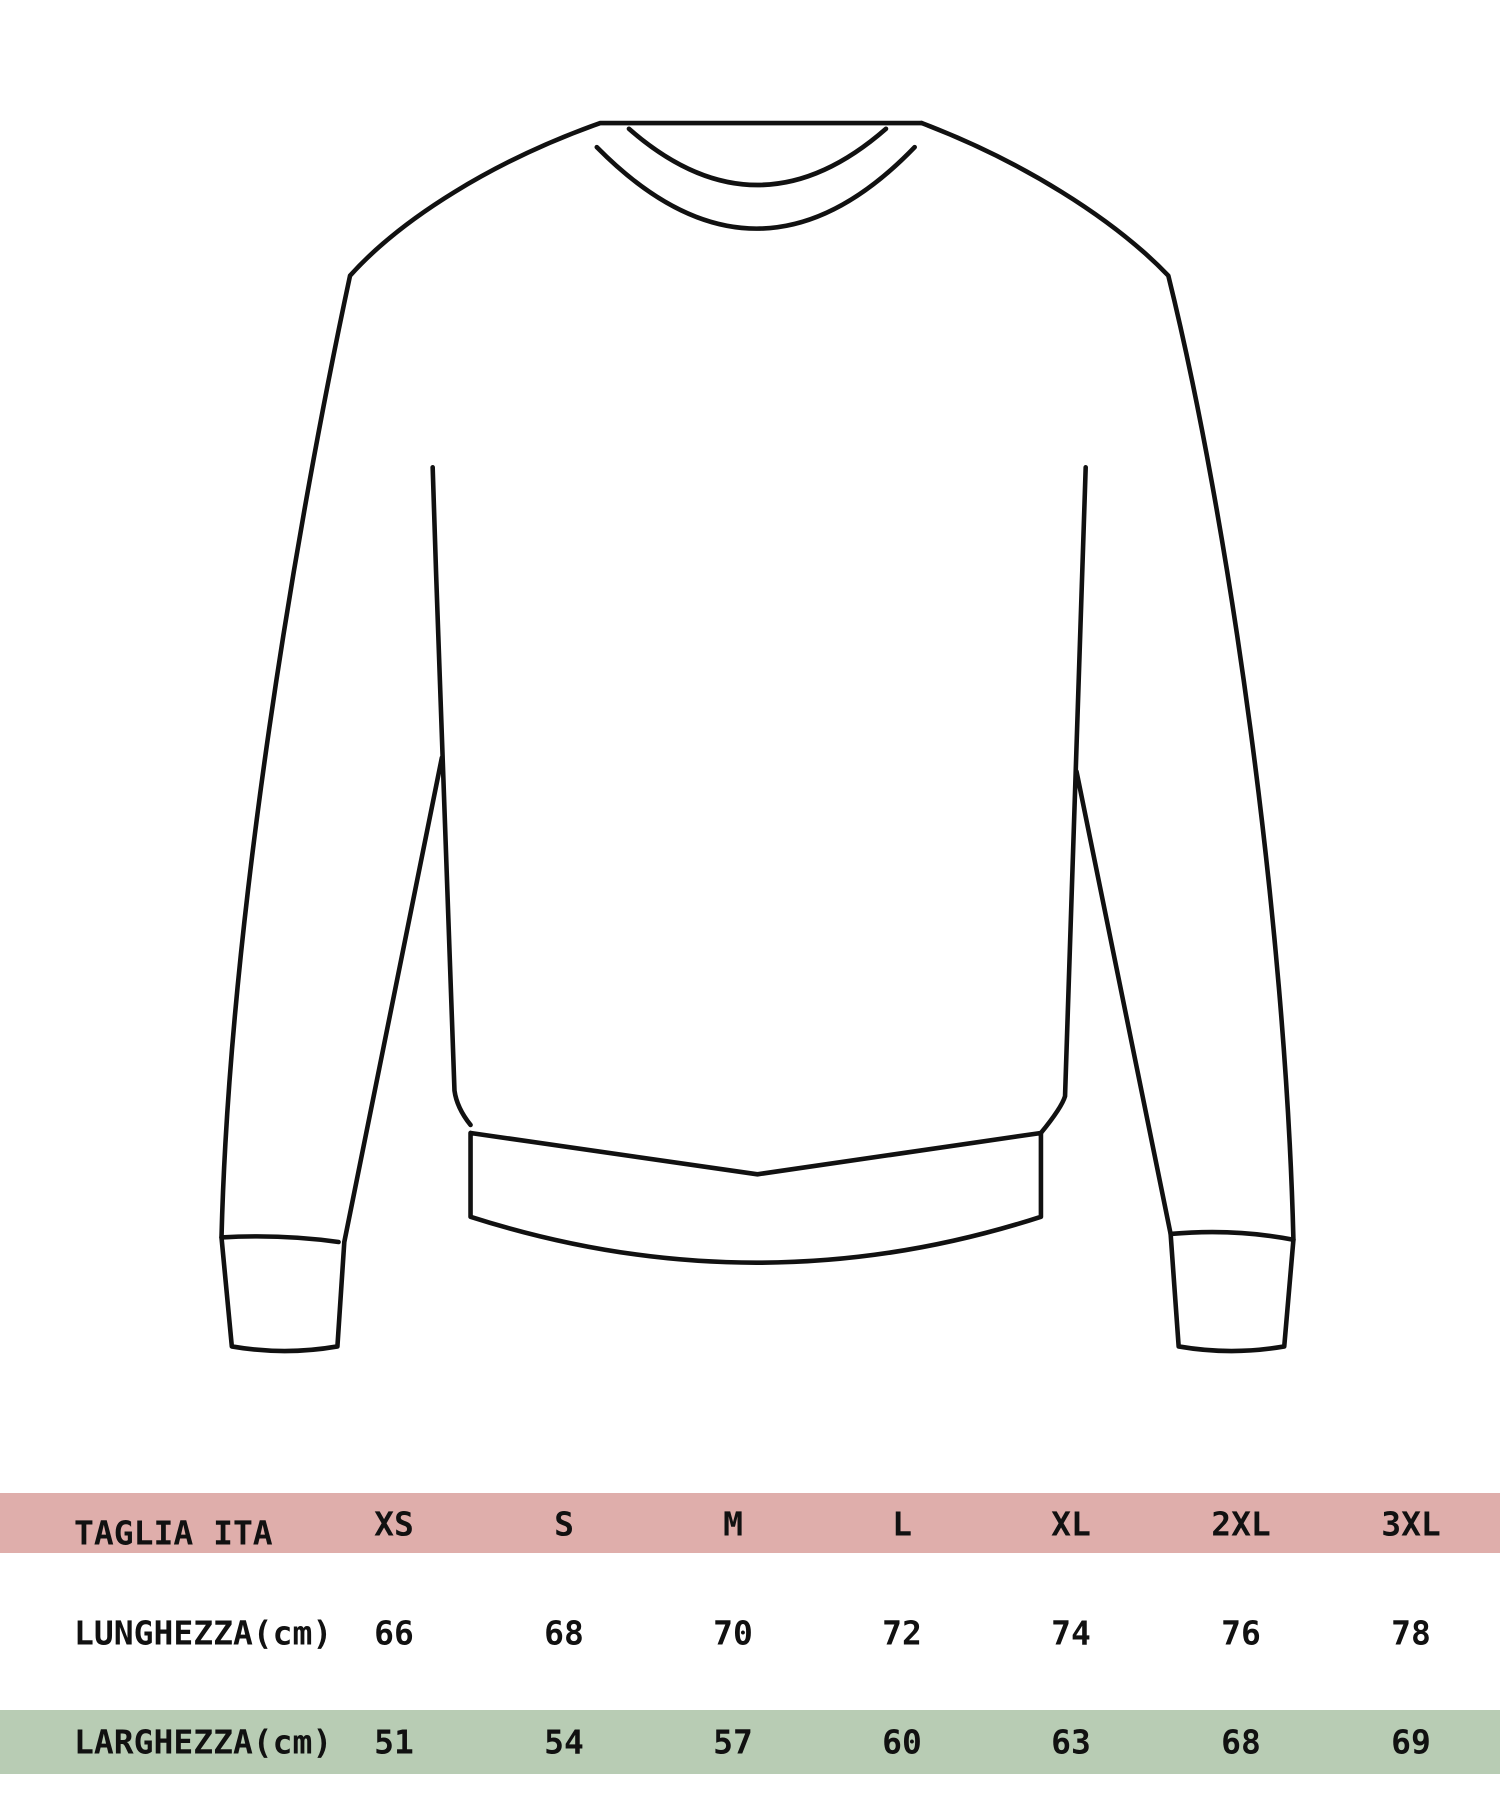 The width and height of the screenshot is (1500, 1800). I want to click on size-header-row: TAGLIA ITA XS S M L XL 2XL 3XL, so click(750, 1524).